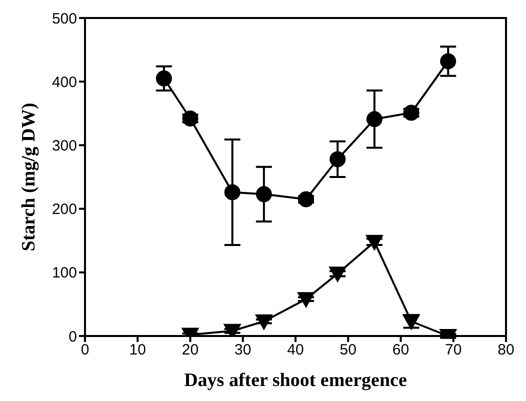  Describe the element at coordinates (295, 380) in the screenshot. I see `x-axis-title: Days after shoot emergence` at that location.